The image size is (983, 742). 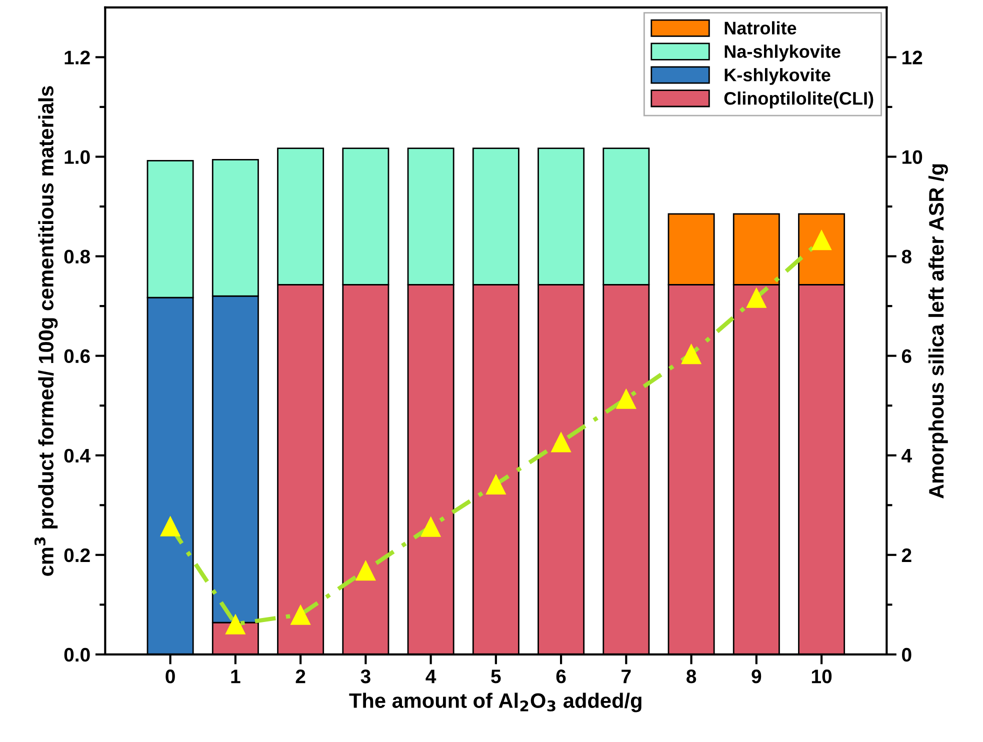 What do you see at coordinates (77, 455) in the screenshot?
I see `y-tick-label: 0.4` at bounding box center [77, 455].